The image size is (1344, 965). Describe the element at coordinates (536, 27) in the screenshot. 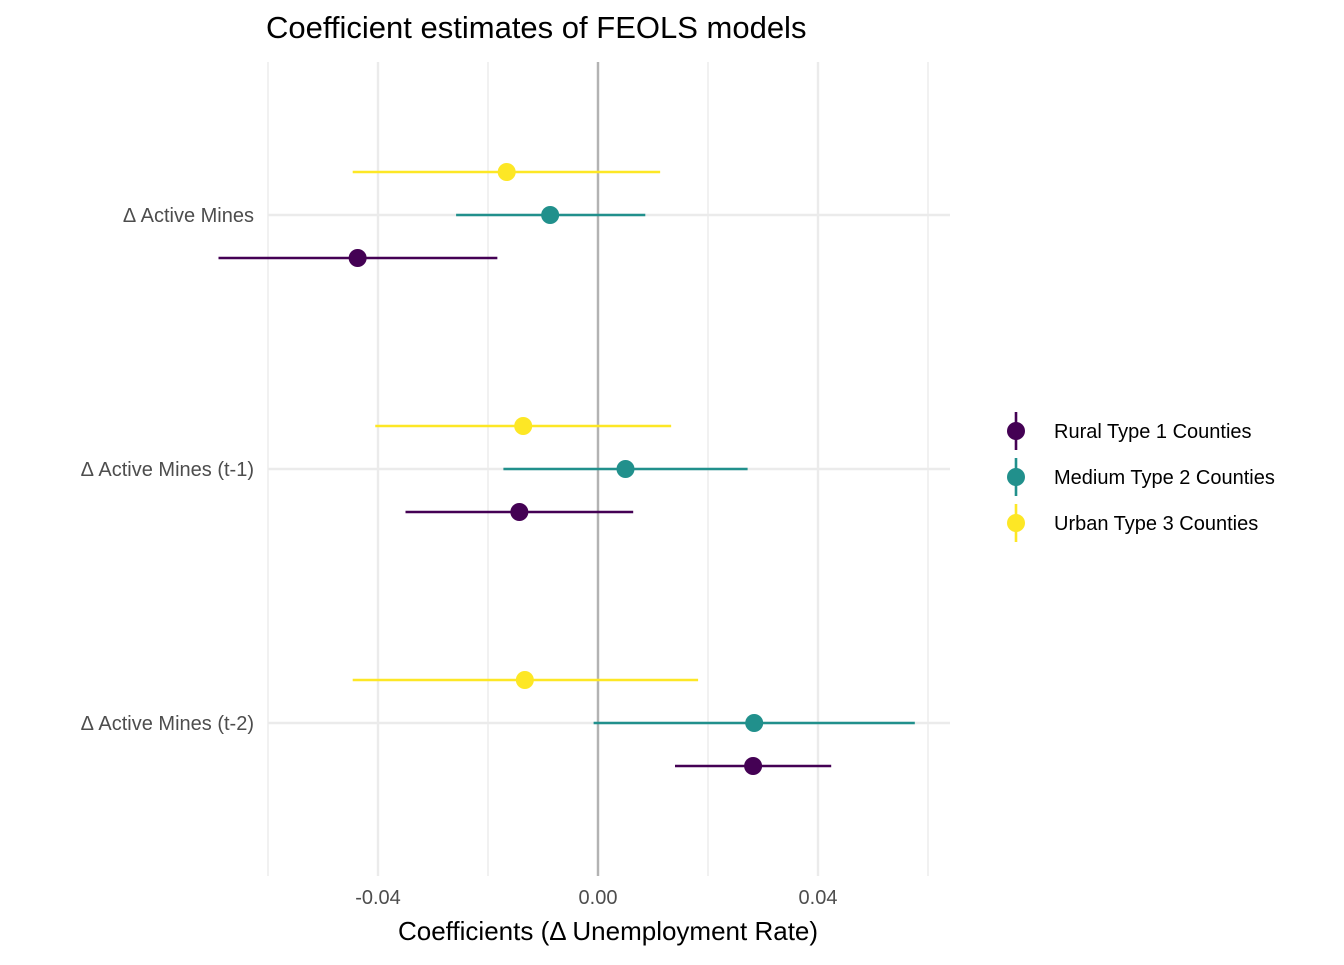

I see `chart-title: Coefficient estimates of FEOLS models` at that location.